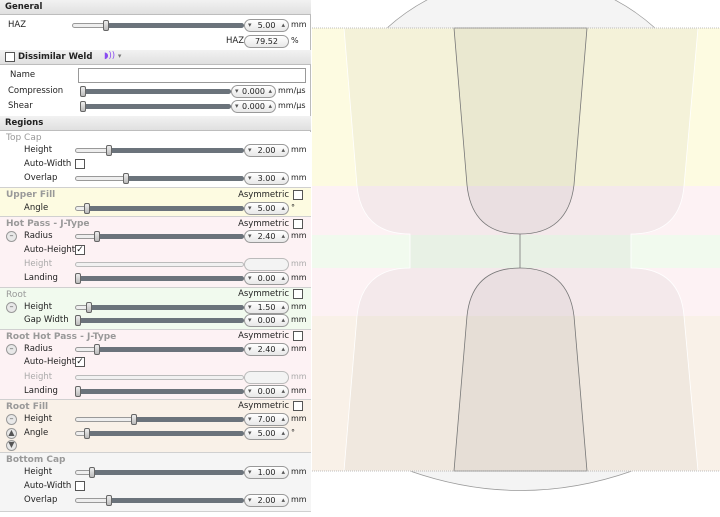 The width and height of the screenshot is (720, 517). Describe the element at coordinates (159, 264) in the screenshot. I see `hot-pass-height-slider-disabled` at that location.